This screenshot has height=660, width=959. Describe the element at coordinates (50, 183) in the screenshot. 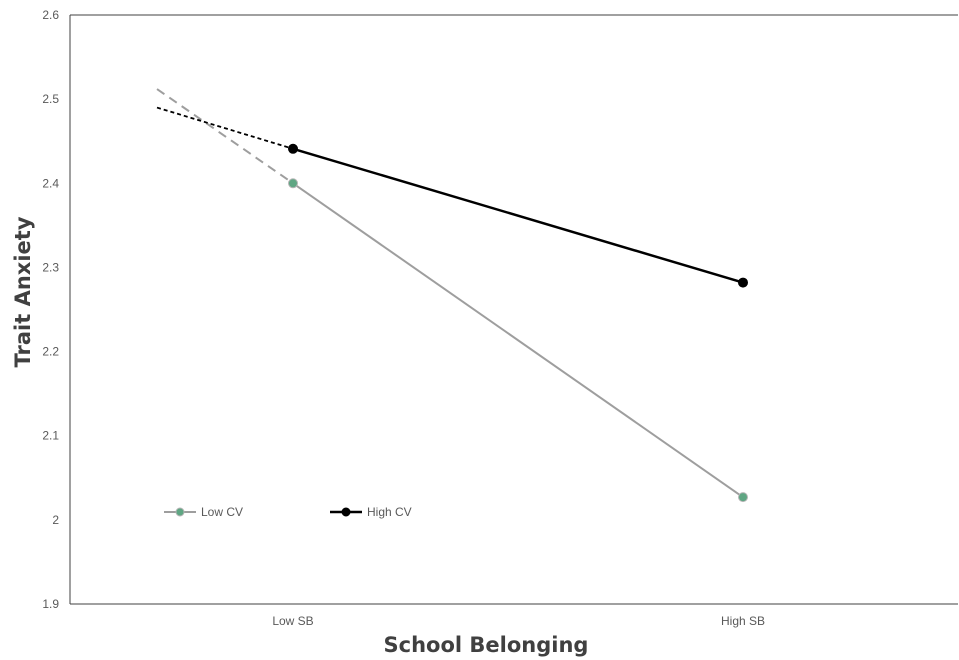

I see `y-tick-label: 2.4` at that location.